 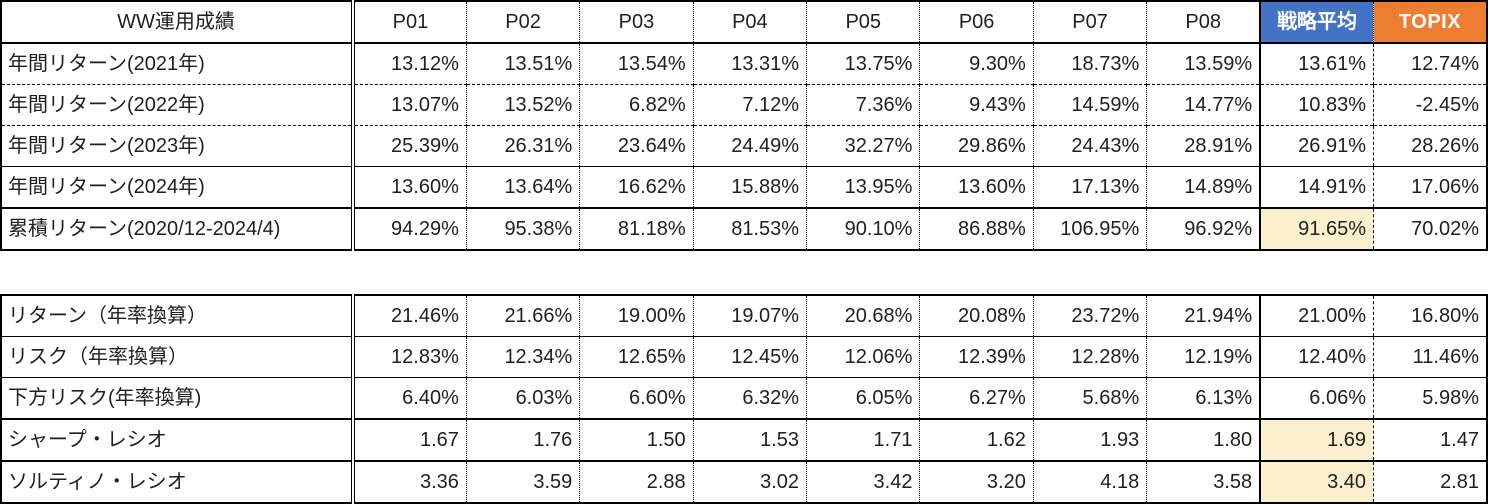 What do you see at coordinates (976, 64) in the screenshot?
I see `value-cell: 9.30%` at bounding box center [976, 64].